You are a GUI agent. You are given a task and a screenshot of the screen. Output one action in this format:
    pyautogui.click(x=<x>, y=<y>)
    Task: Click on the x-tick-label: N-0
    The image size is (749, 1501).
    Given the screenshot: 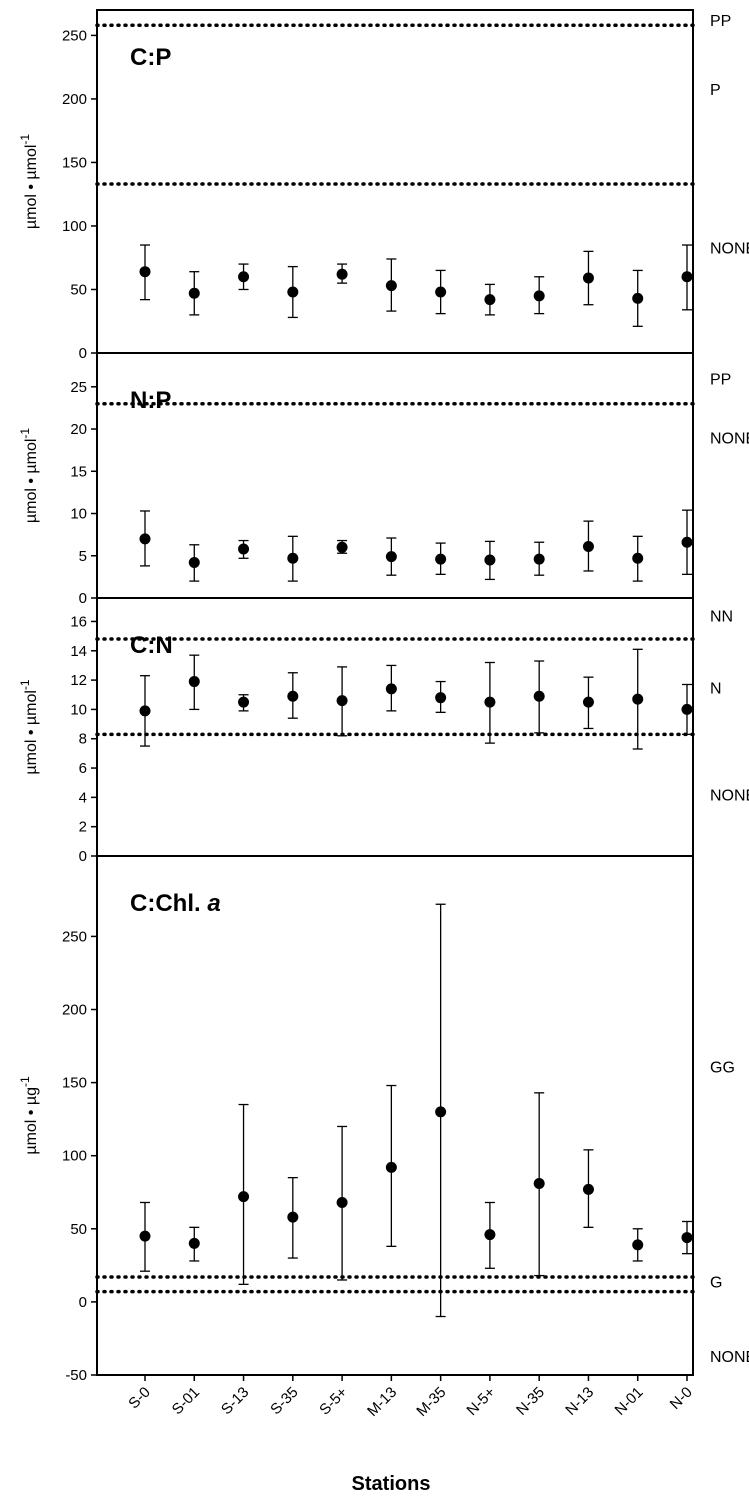 What is the action you would take?
    pyautogui.click(x=681, y=1398)
    